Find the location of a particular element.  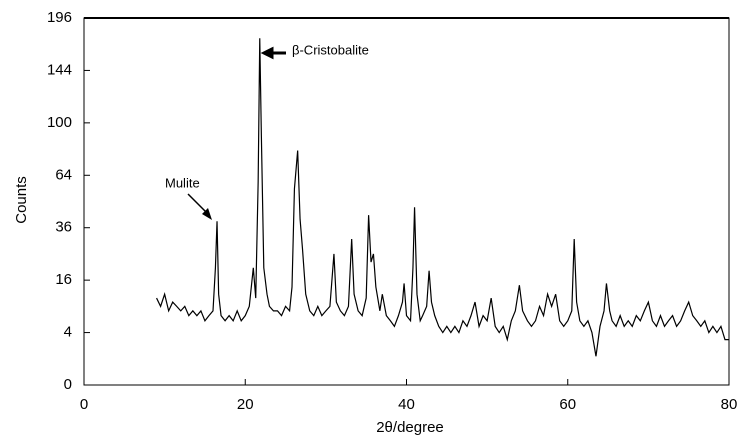

x-tick-label: 60 is located at coordinates (567, 404).